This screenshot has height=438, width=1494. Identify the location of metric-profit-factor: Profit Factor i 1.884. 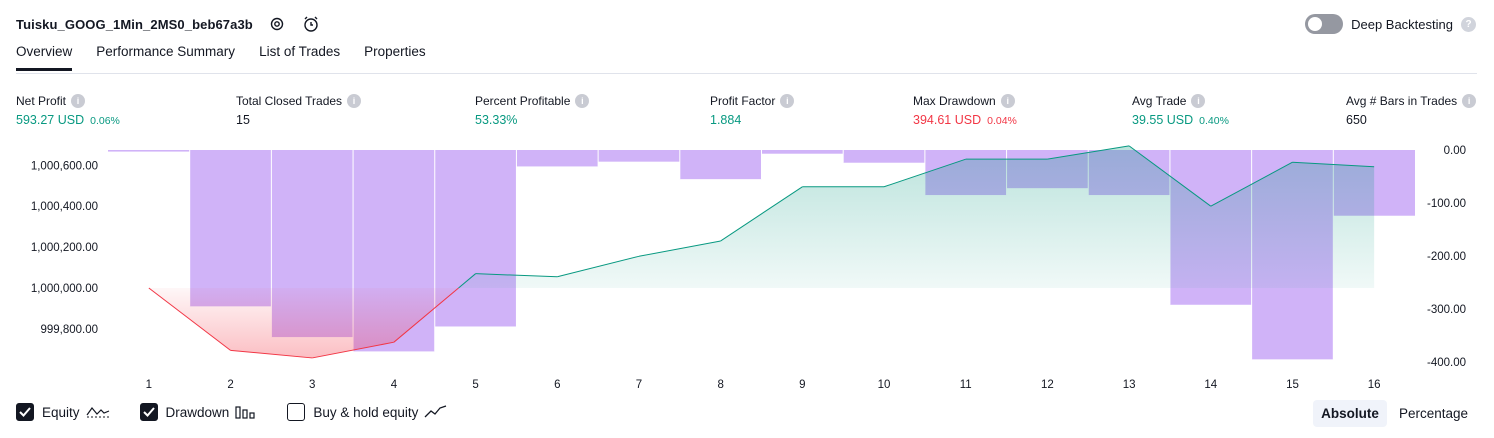
(752, 110).